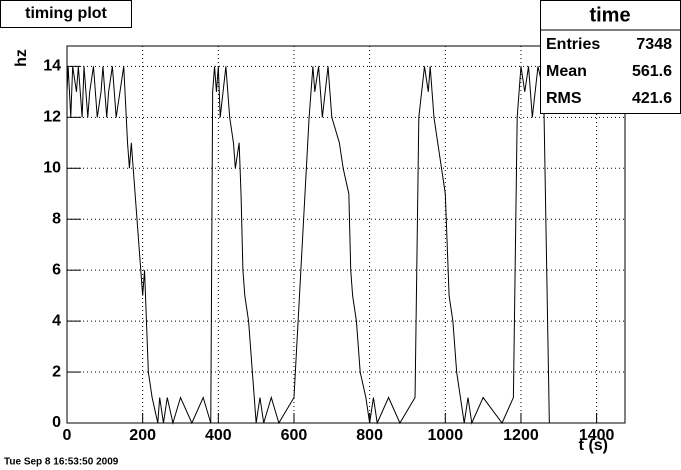  Describe the element at coordinates (61, 462) in the screenshot. I see `footer-date: Tue Sep 8 16:53:50 2009` at that location.